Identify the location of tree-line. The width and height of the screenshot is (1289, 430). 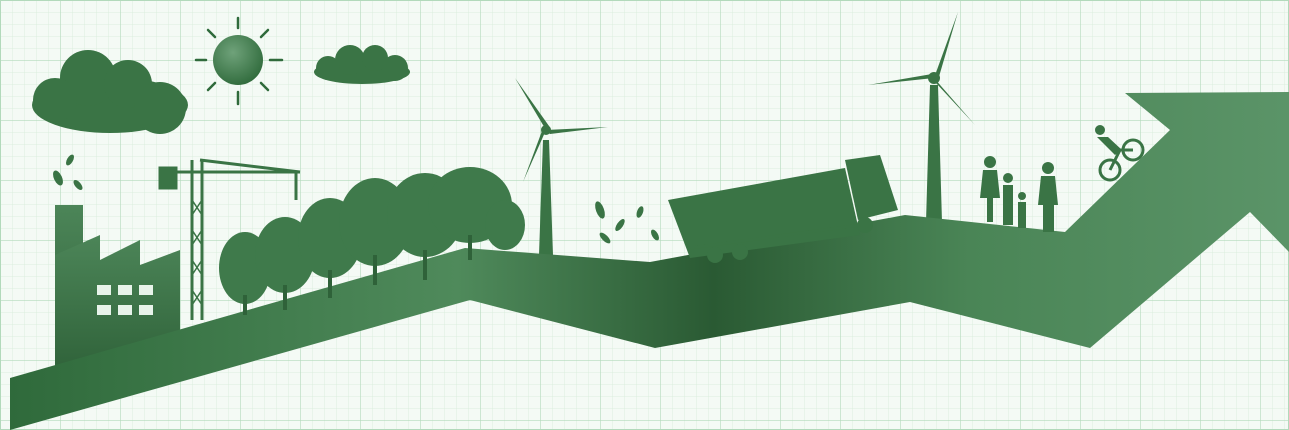
(372, 241).